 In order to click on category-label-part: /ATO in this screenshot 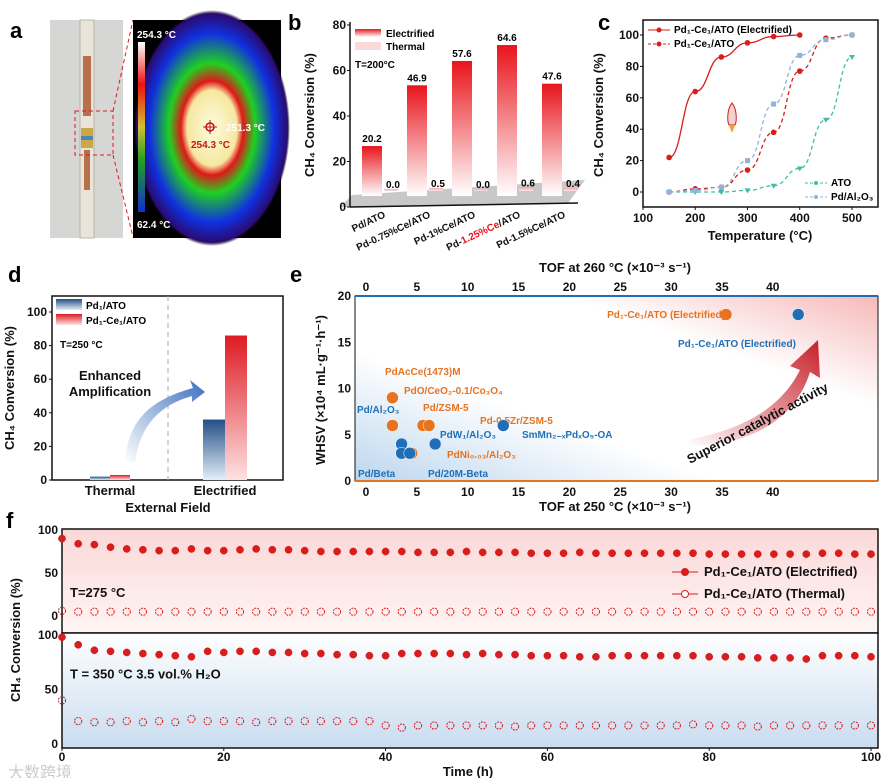, I will do `click(510, 220)`.